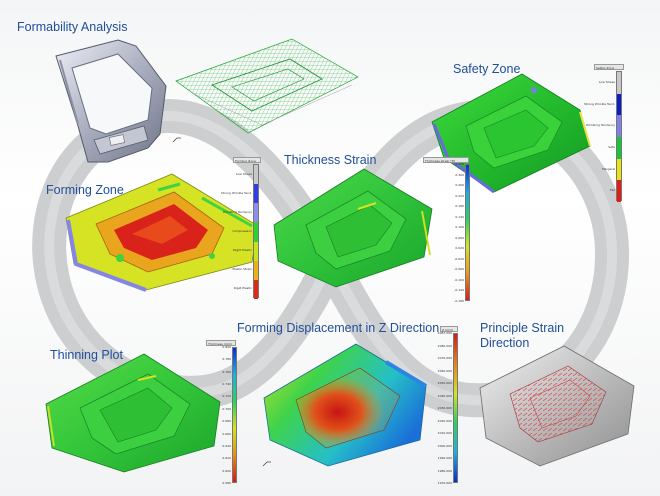 The image size is (660, 496). What do you see at coordinates (226, 371) in the screenshot?
I see `legend-tick-label: 0.760` at bounding box center [226, 371].